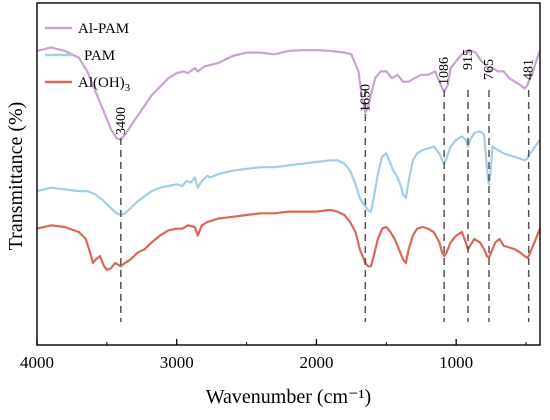  I want to click on legend-label-1: PAM, so click(99, 56).